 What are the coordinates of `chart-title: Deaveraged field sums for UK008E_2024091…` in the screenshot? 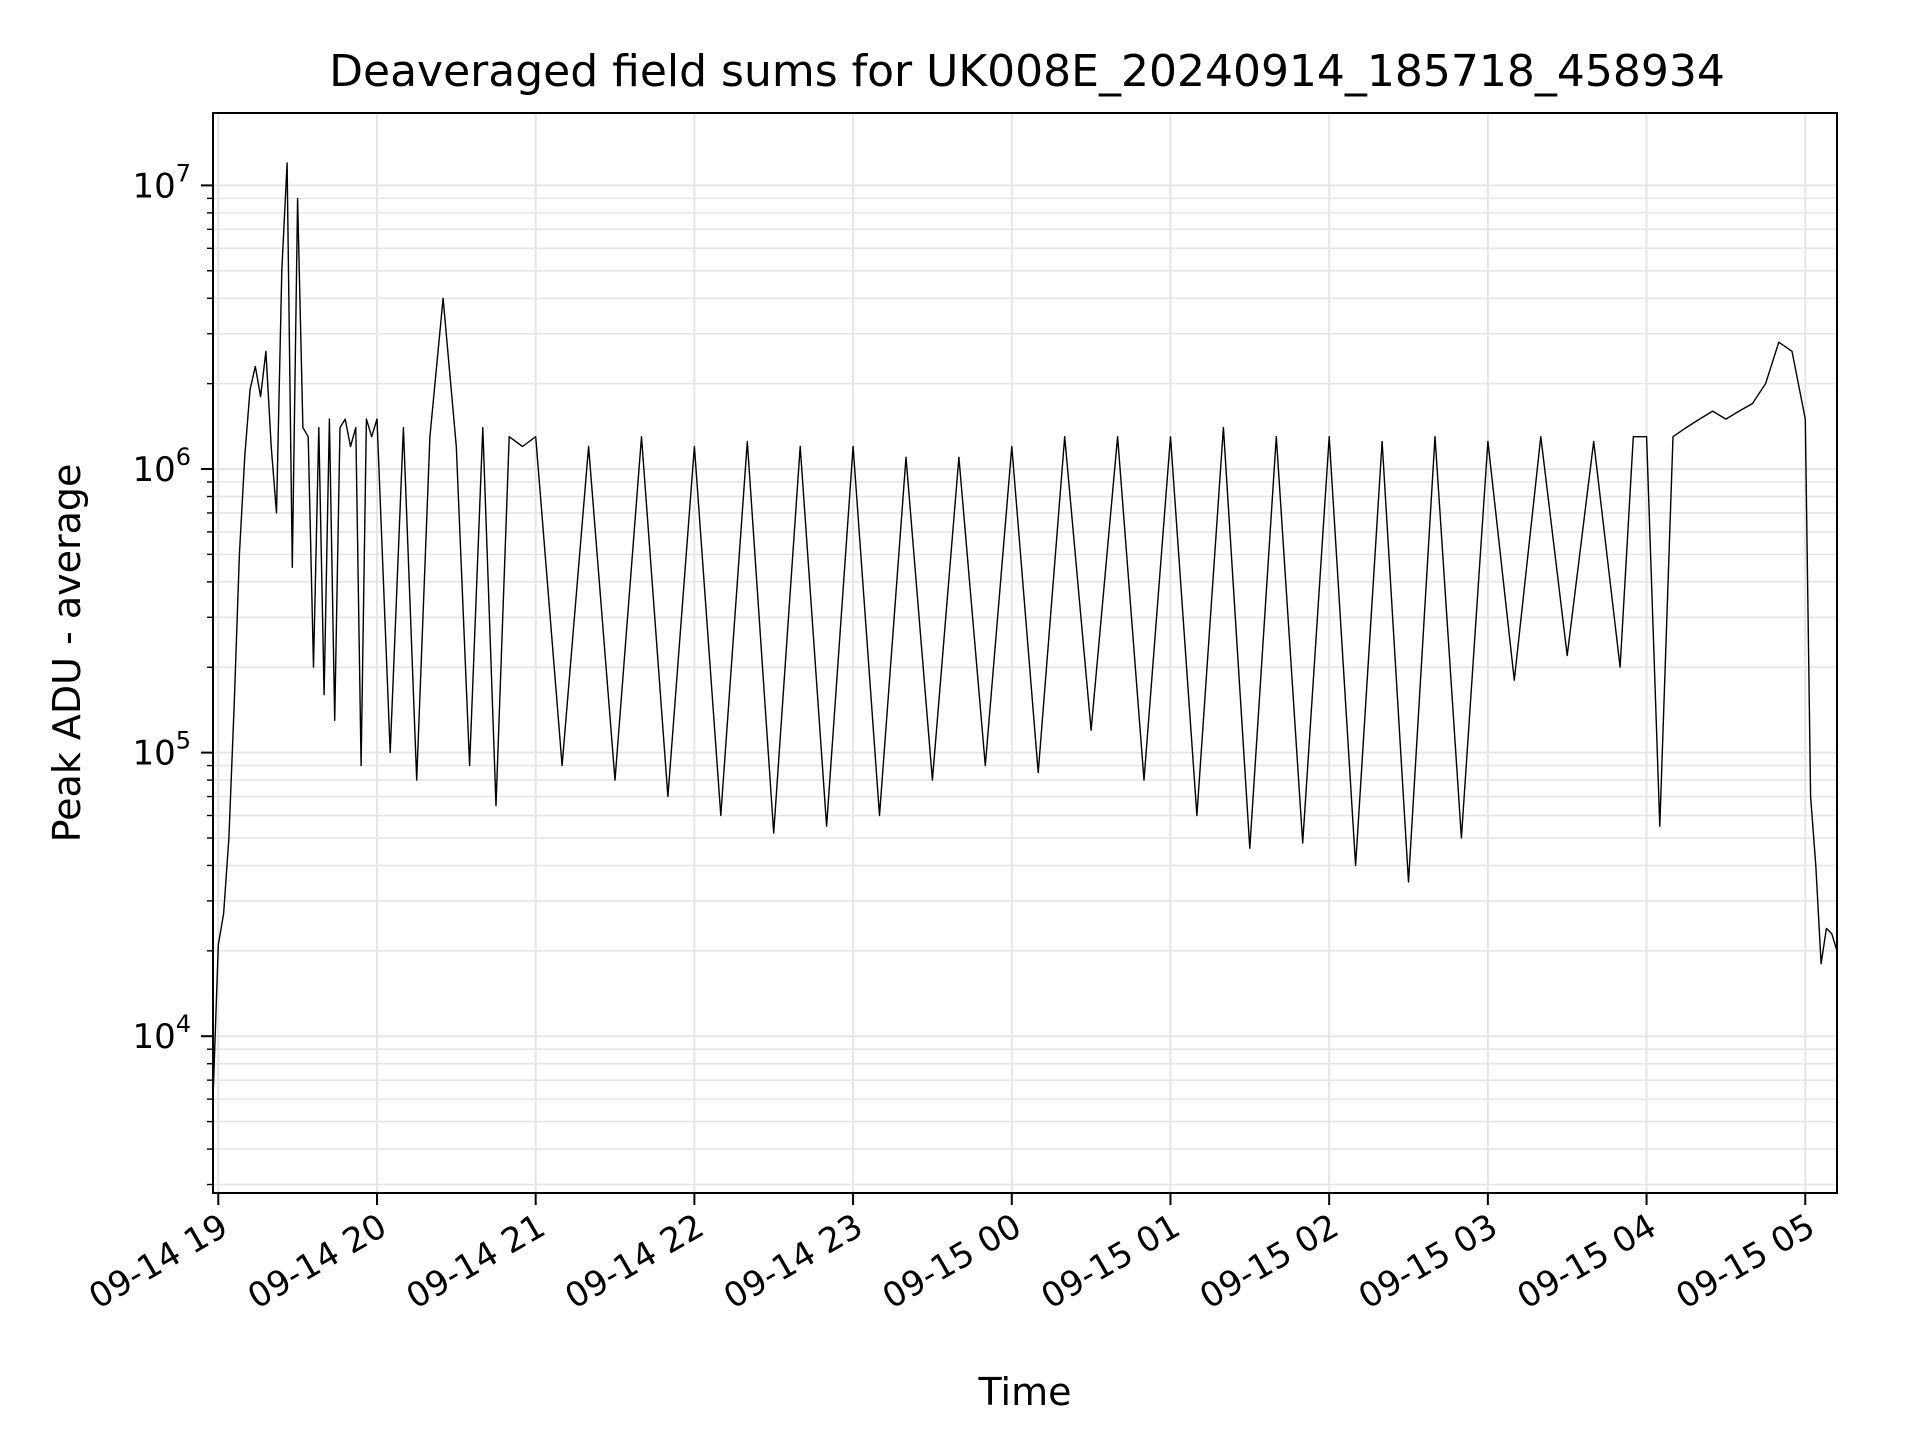 It's located at (1027, 71).